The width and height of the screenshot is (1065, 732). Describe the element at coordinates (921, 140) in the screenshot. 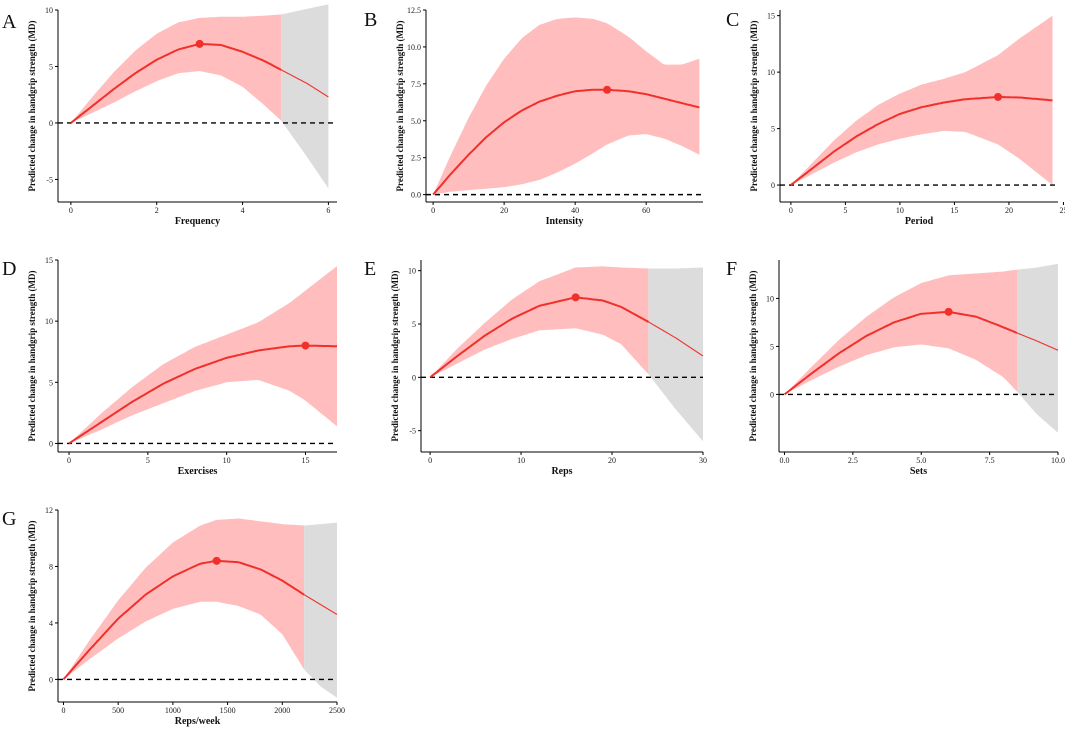

I see `panel-c-fit-line` at that location.